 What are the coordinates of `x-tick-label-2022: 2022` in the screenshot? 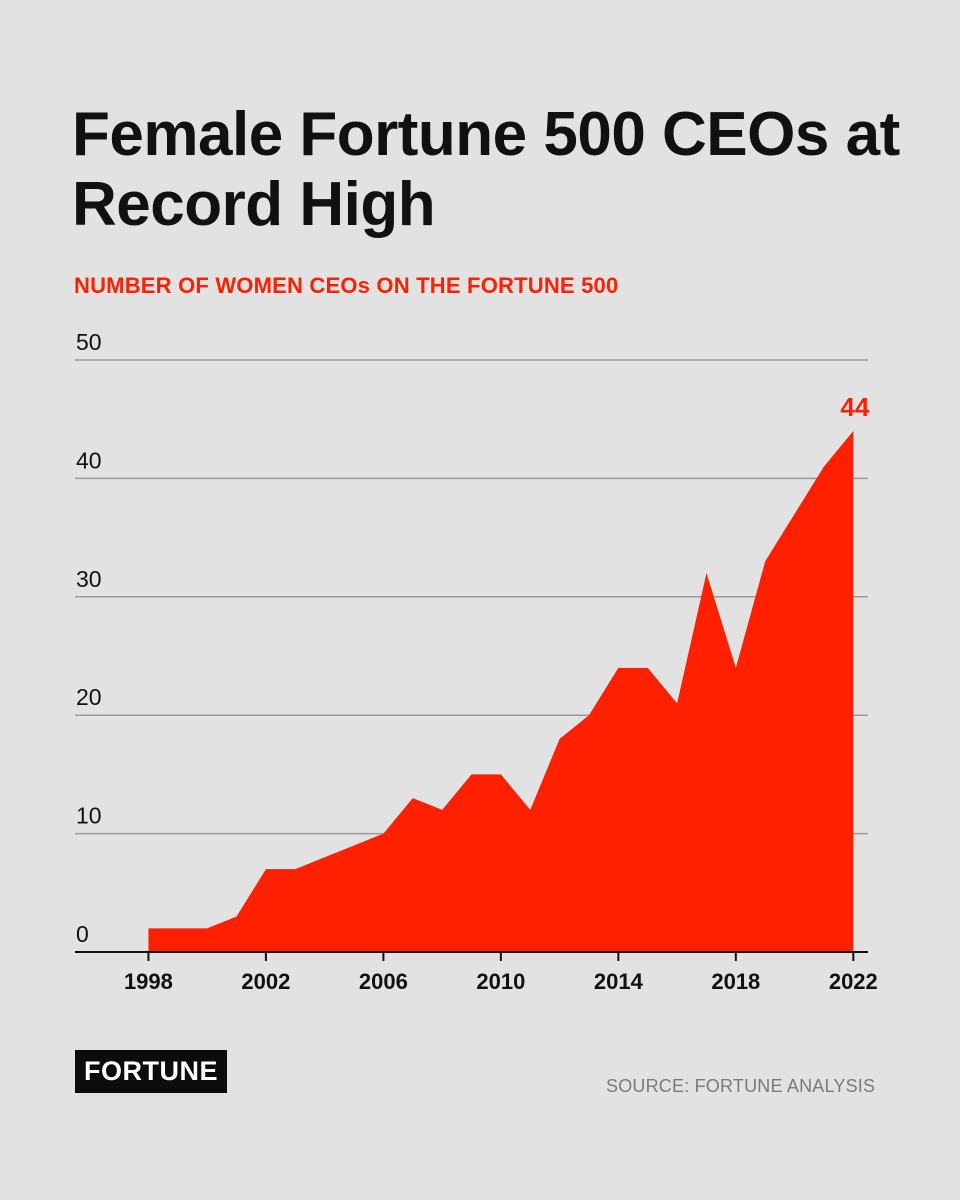 It's located at (853, 981).